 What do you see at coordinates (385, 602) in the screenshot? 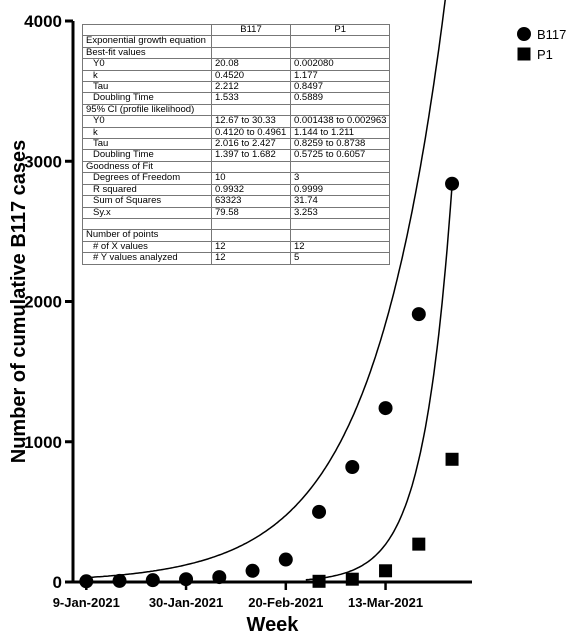
I see `x-tick-label: 13-Mar-2021` at bounding box center [385, 602].